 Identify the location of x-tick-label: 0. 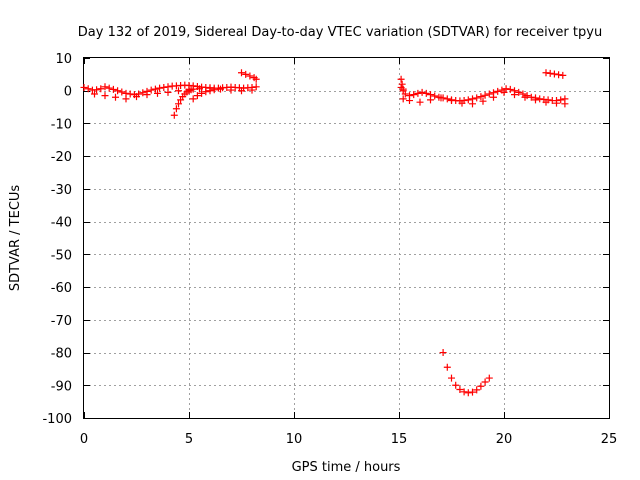
(84, 439).